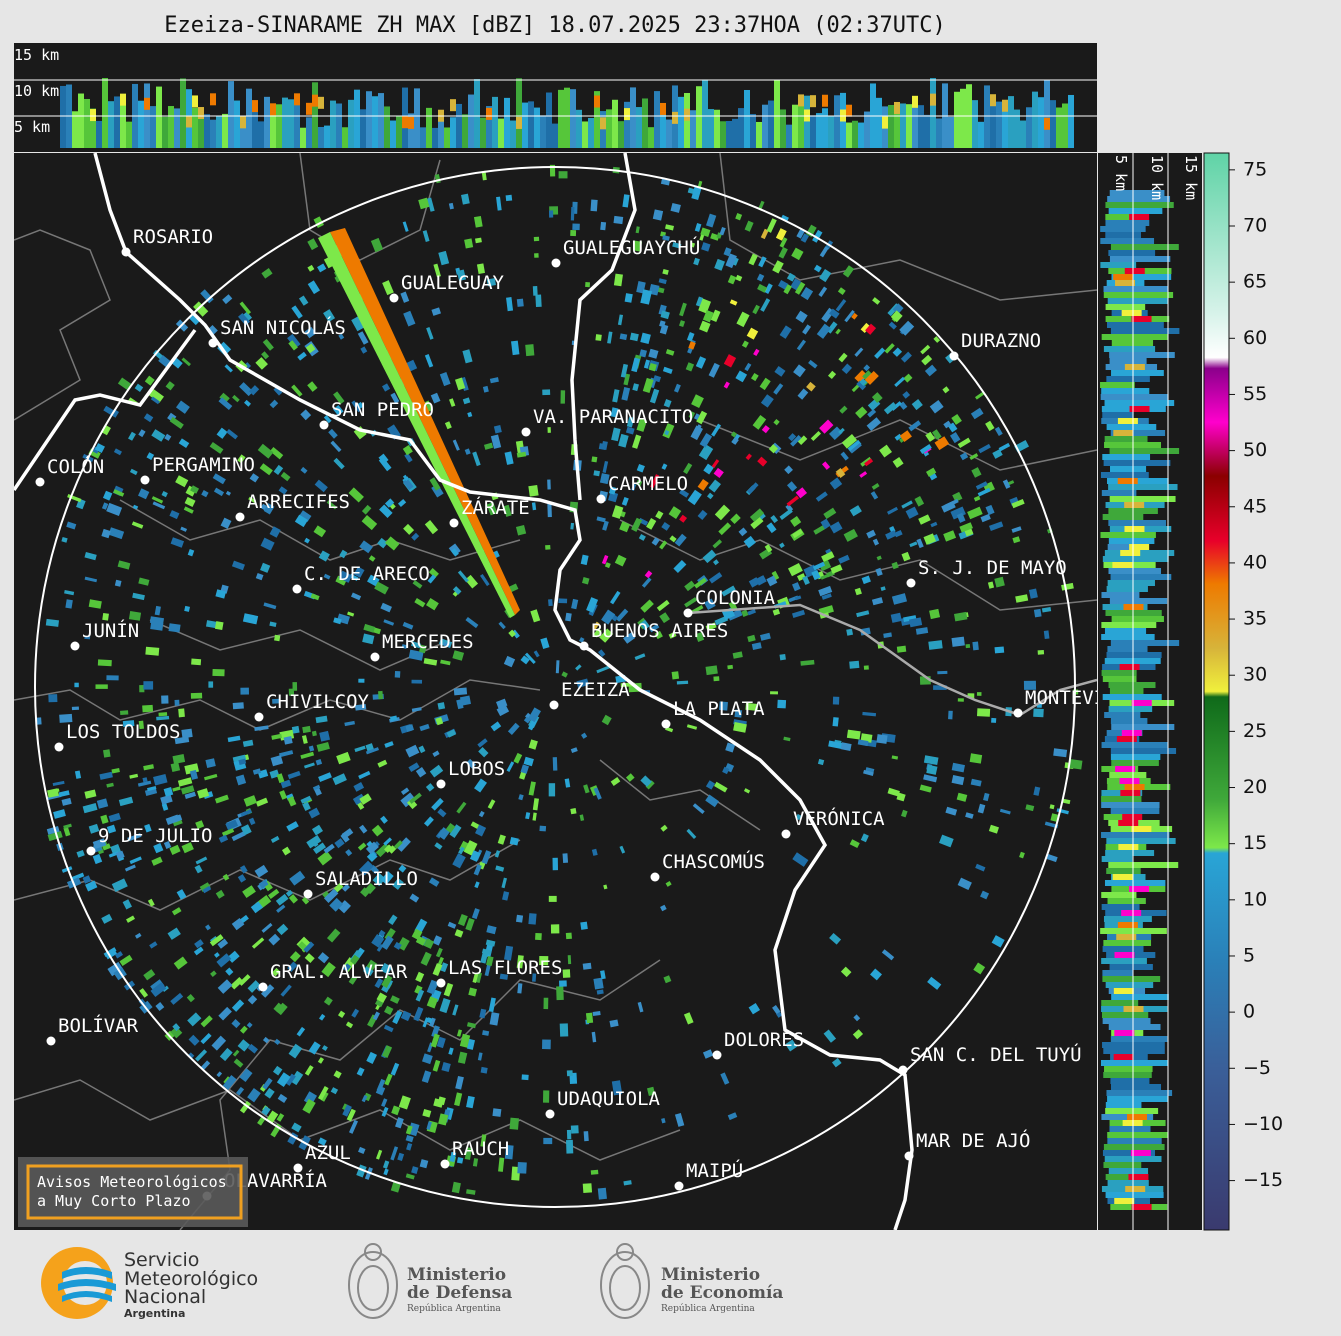 The width and height of the screenshot is (1341, 1336). I want to click on notice-button, so click(134, 1192).